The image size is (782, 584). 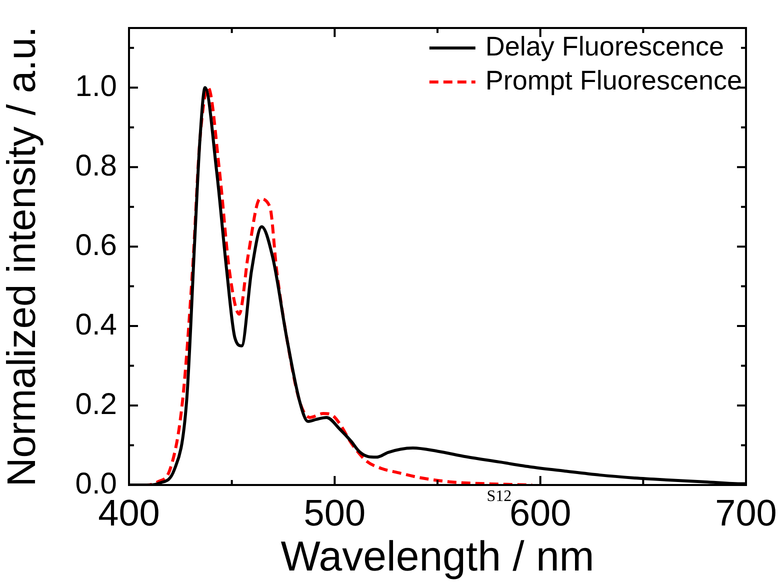 What do you see at coordinates (604, 46) in the screenshot?
I see `legend-label: Delay Fluorescence` at bounding box center [604, 46].